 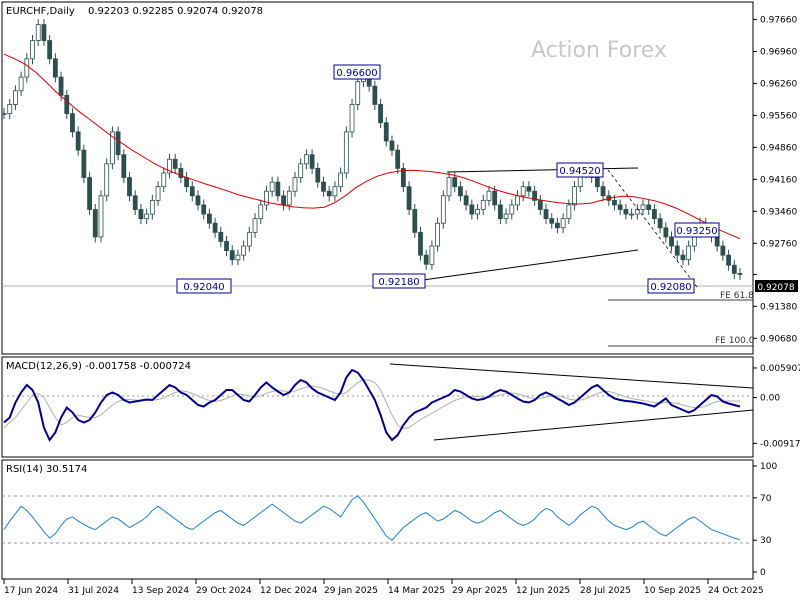 What do you see at coordinates (765, 520) in the screenshot?
I see `rsi-ticks: 100 70 30 0` at bounding box center [765, 520].